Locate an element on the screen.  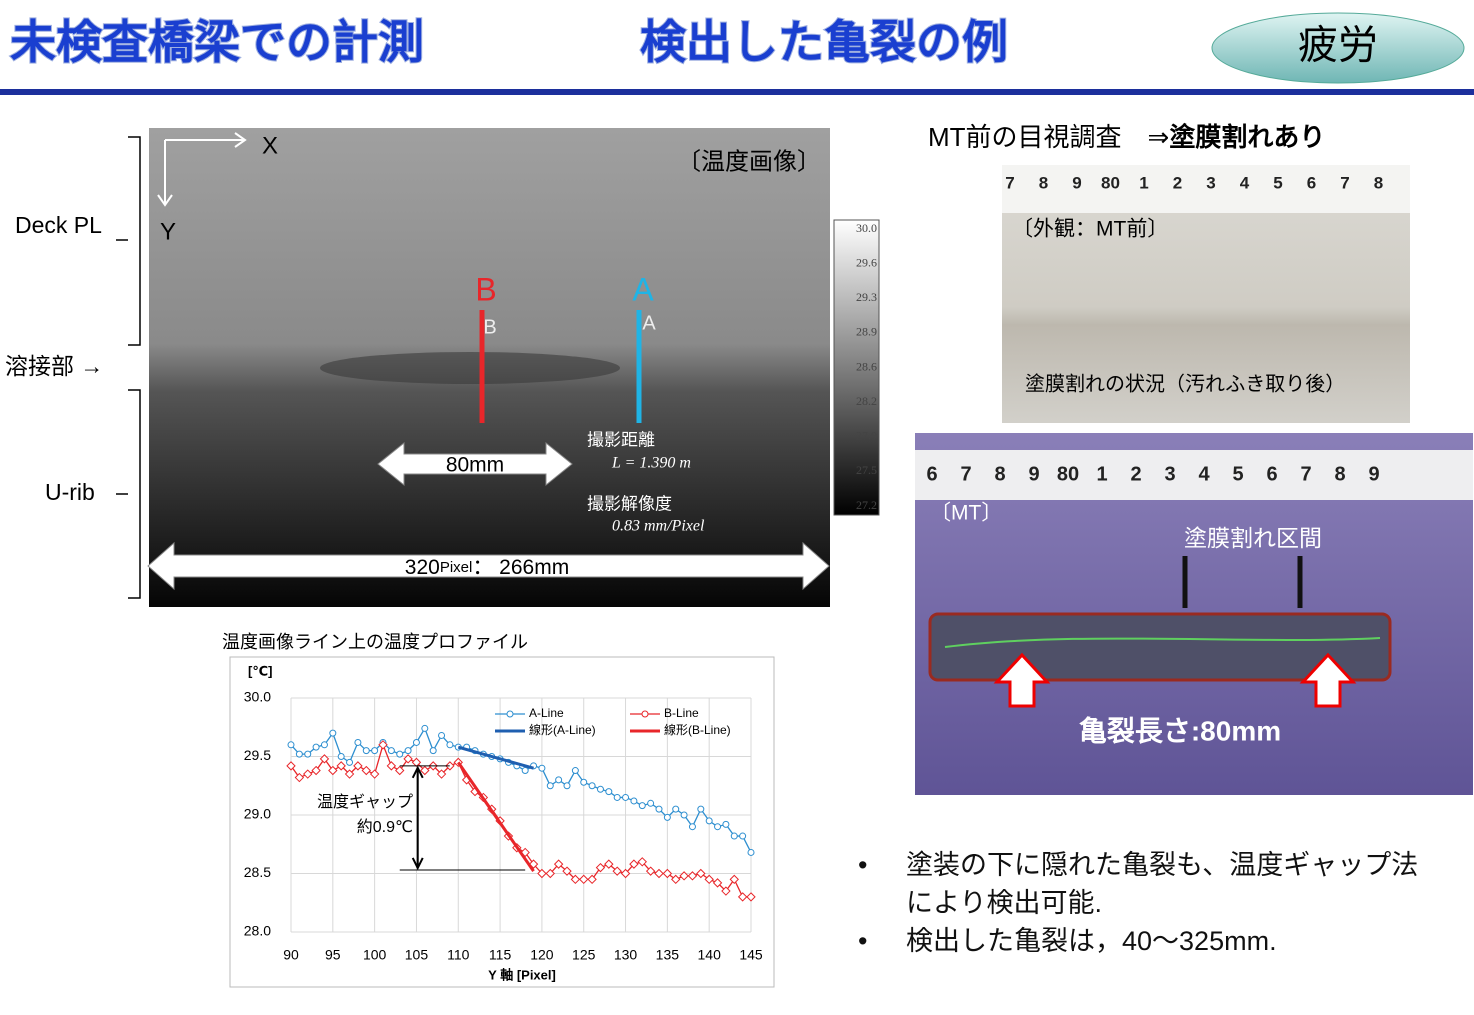
photo2-section: 塗膜割れ区間 is located at coordinates (1253, 538).